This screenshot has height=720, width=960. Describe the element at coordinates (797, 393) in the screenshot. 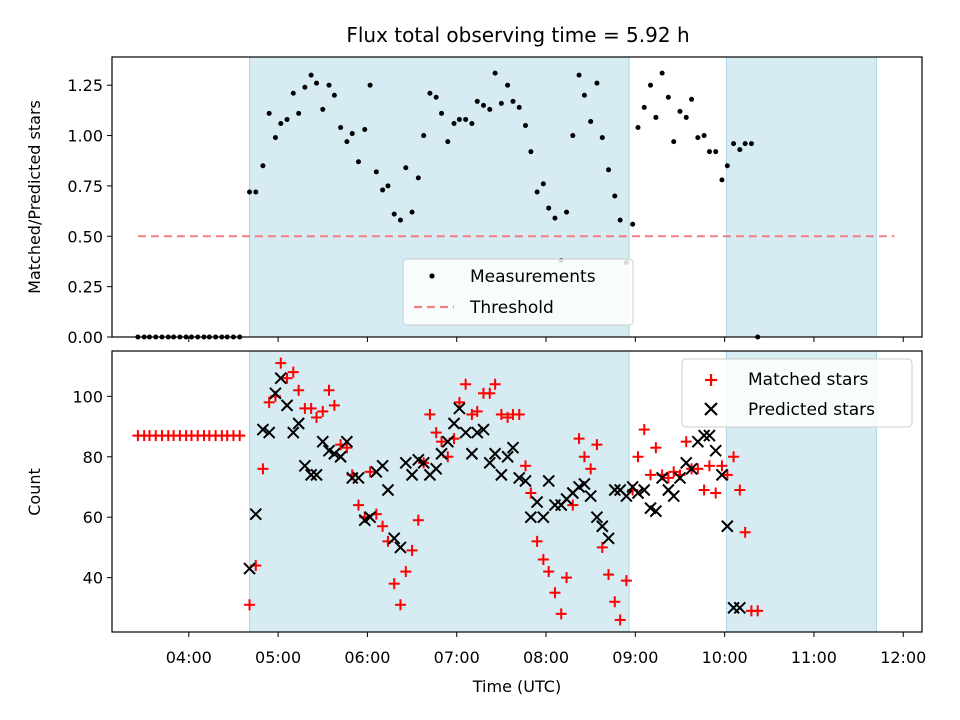

I see `bottom-legend-box` at that location.